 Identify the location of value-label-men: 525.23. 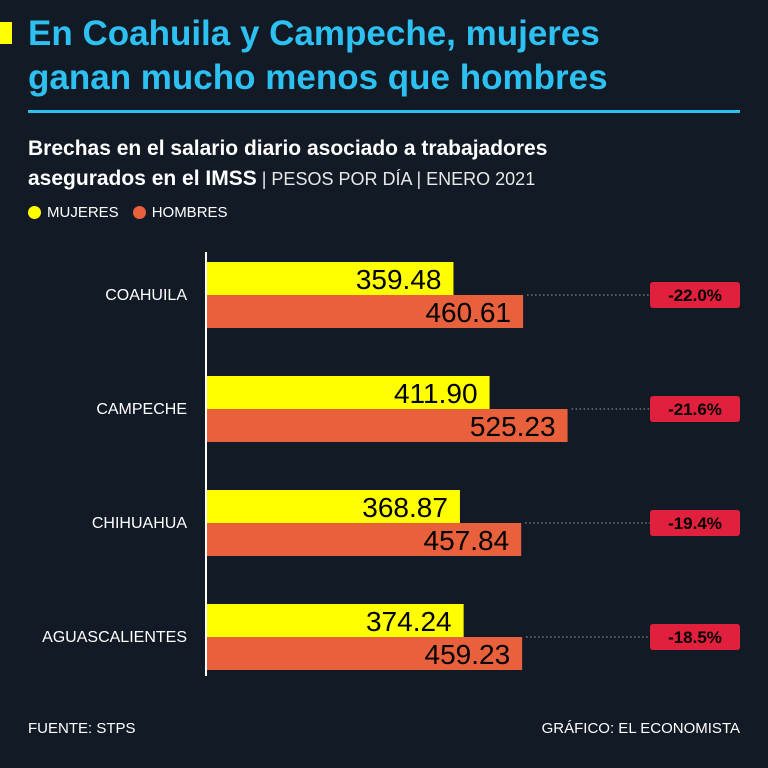
(513, 426).